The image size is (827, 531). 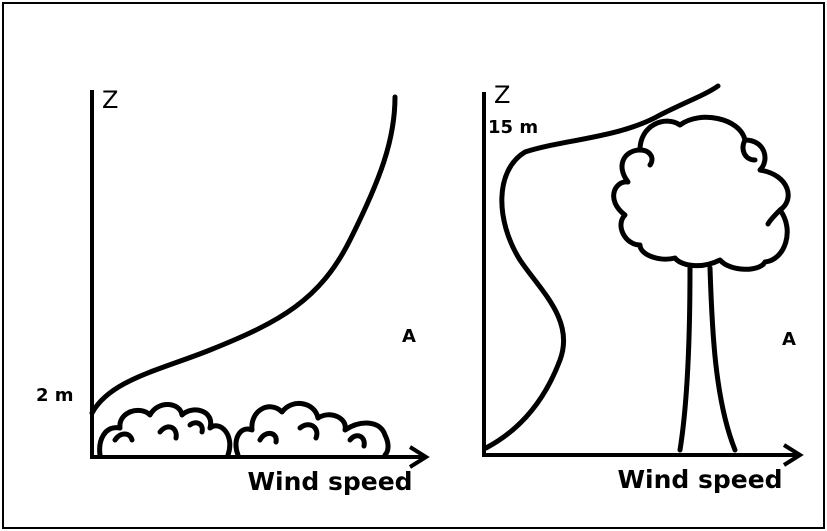 What do you see at coordinates (701, 193) in the screenshot?
I see `tree-crown` at bounding box center [701, 193].